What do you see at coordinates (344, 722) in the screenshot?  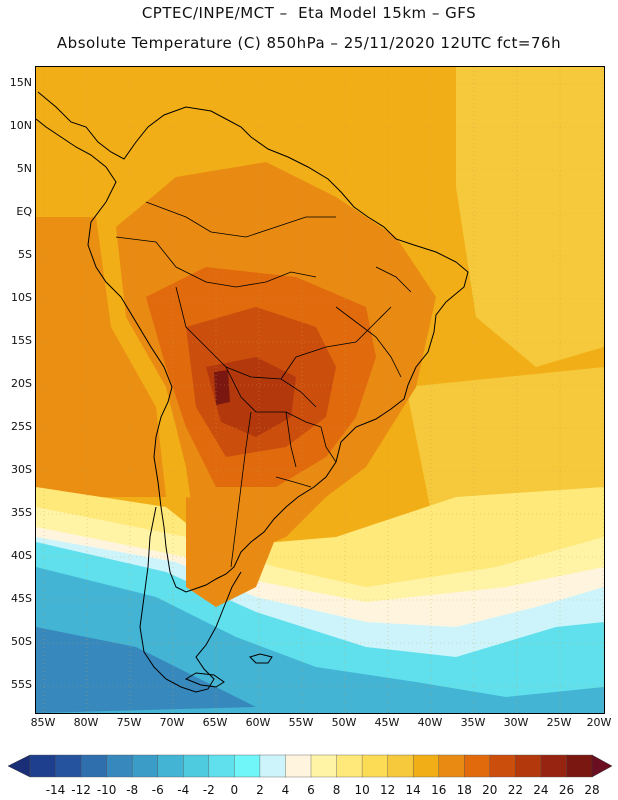 I see `lon-label-50w: 50W` at bounding box center [344, 722].